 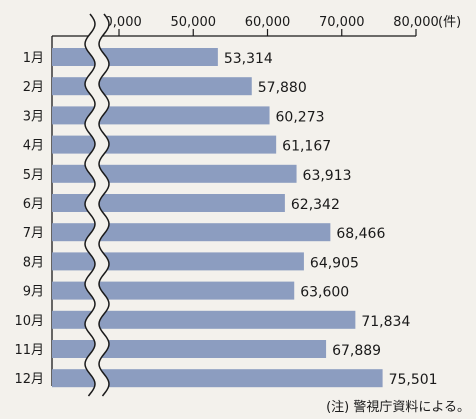 What do you see at coordinates (398, 407) in the screenshot?
I see `source-note: (注) 警視庁資料による。` at bounding box center [398, 407].